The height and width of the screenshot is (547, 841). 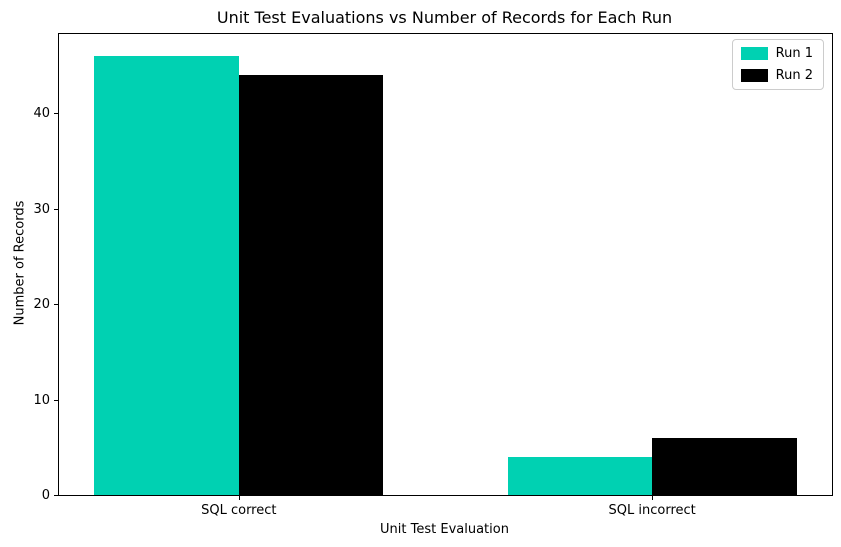 I want to click on bar-run-1-sql-correct, so click(x=166, y=275).